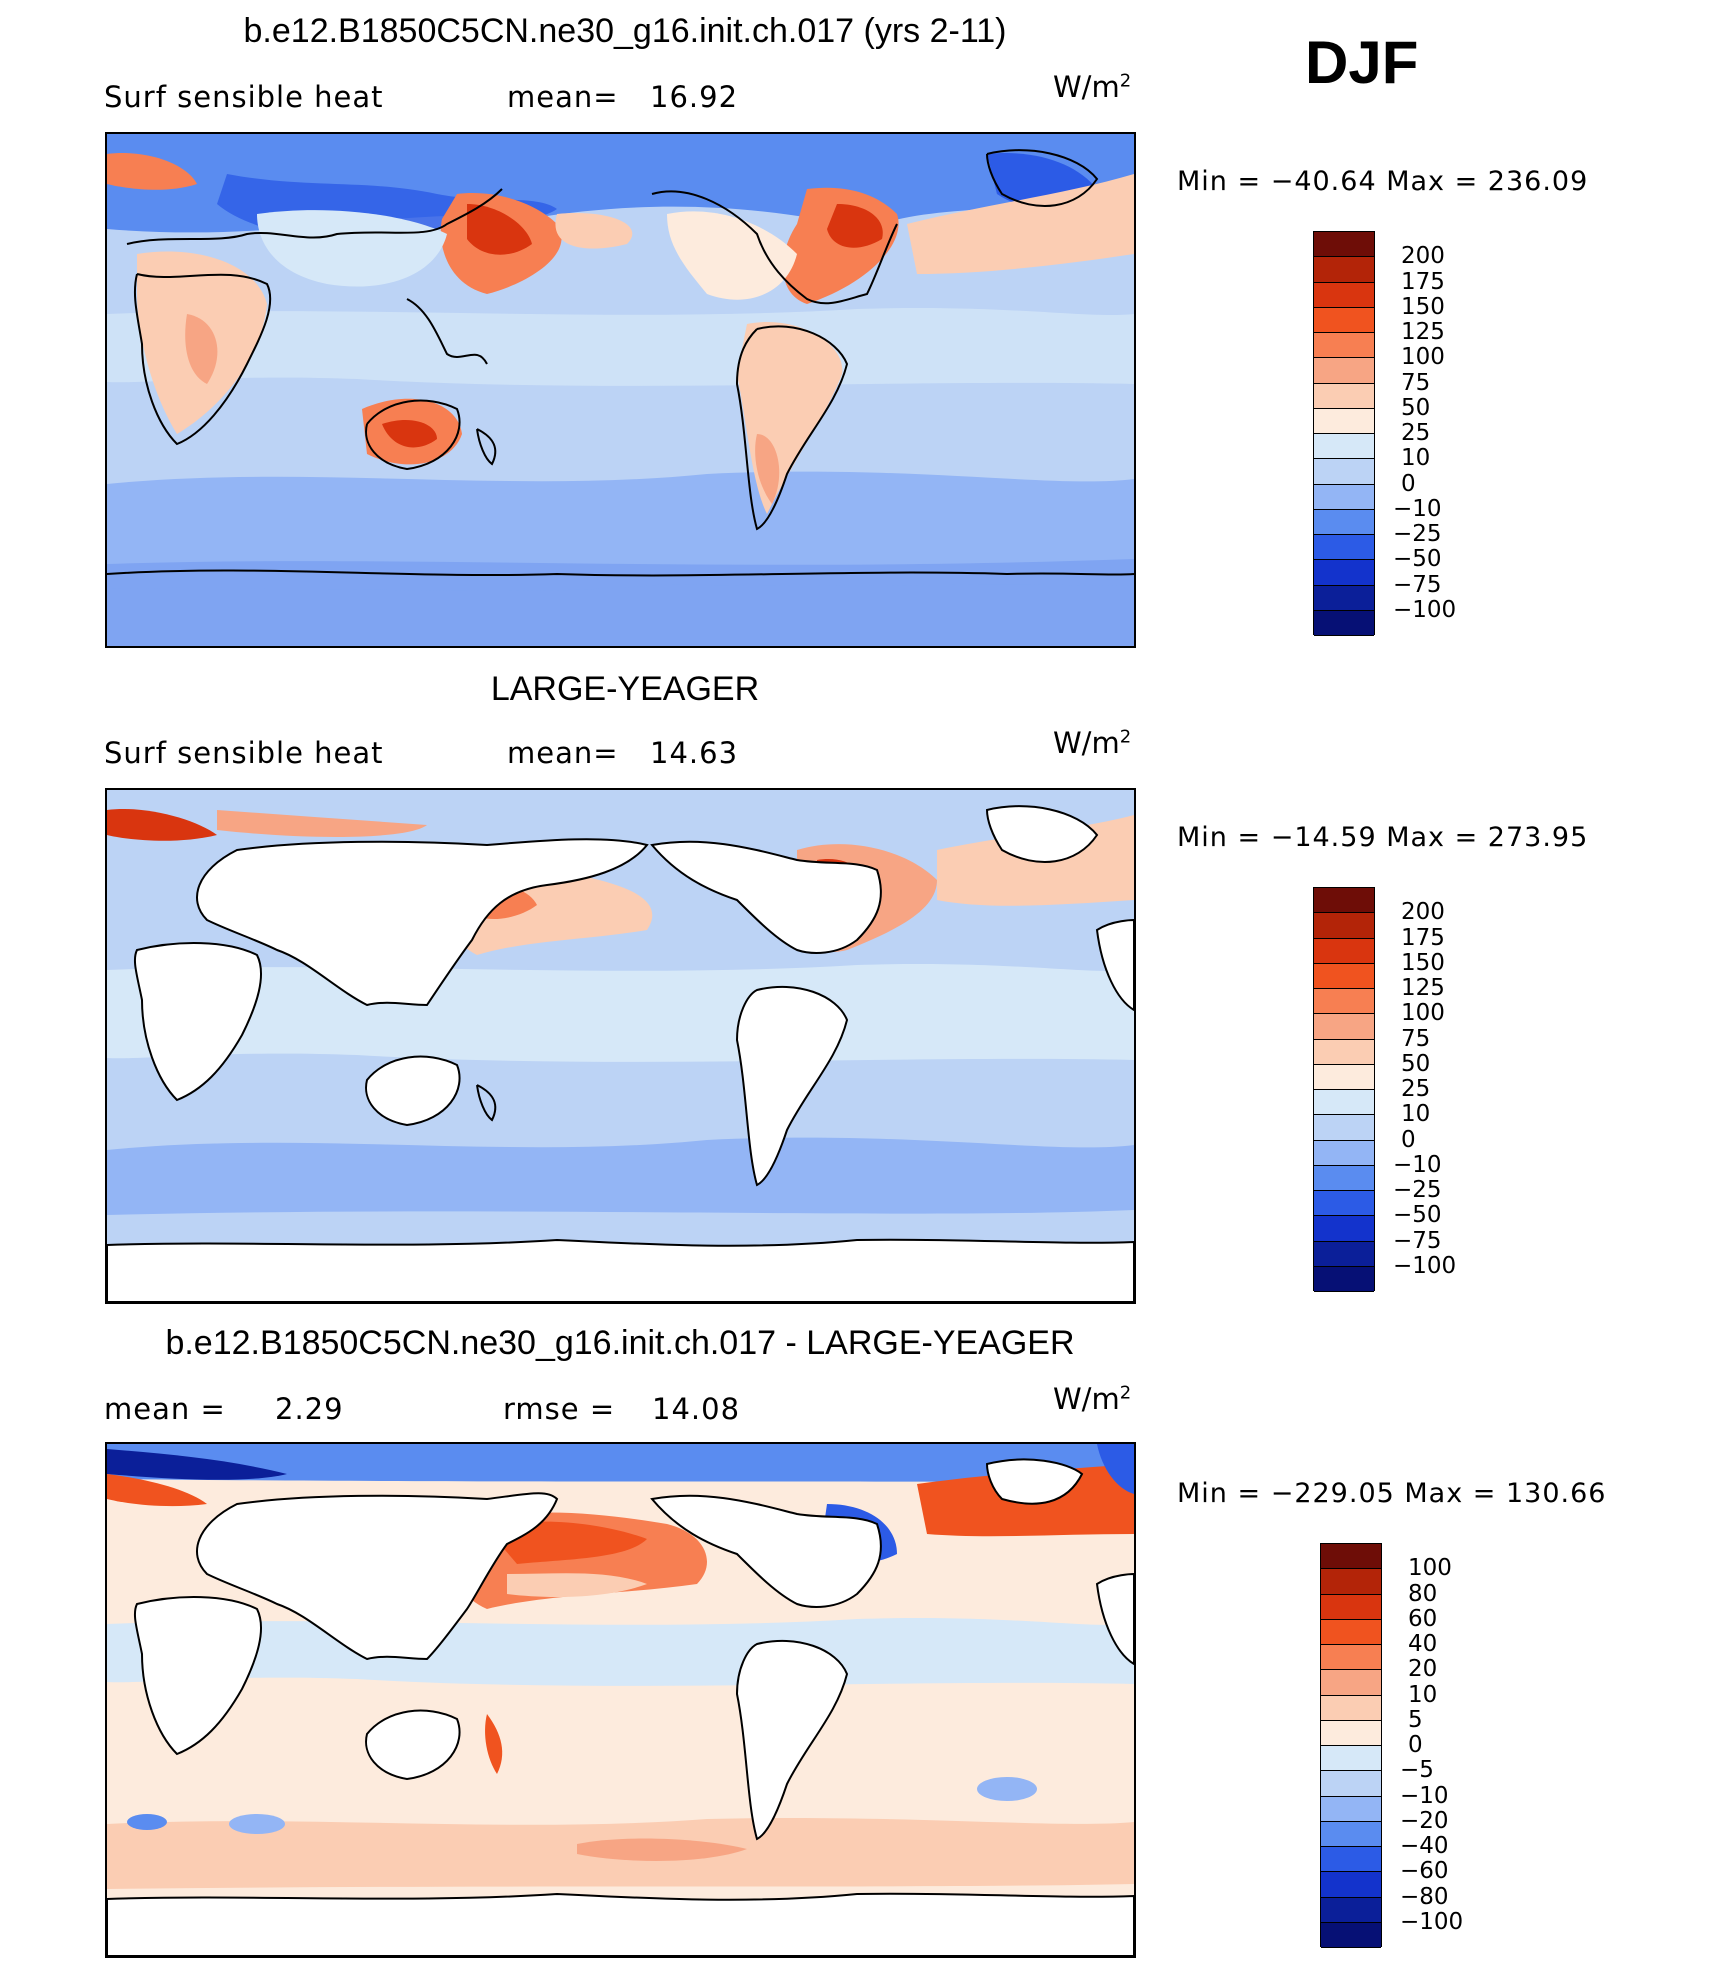 The width and height of the screenshot is (1710, 1963). I want to click on panel1-variable-label: Surf sensible heat, so click(244, 97).